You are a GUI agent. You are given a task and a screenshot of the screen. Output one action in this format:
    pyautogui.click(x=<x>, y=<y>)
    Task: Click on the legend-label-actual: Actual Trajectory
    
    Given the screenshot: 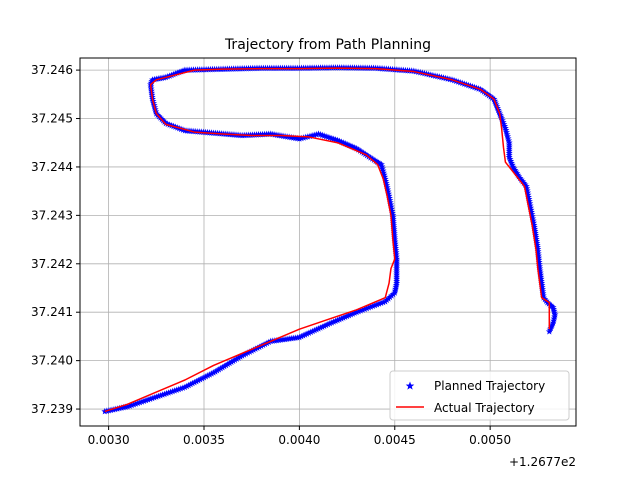 What is the action you would take?
    pyautogui.click(x=484, y=408)
    